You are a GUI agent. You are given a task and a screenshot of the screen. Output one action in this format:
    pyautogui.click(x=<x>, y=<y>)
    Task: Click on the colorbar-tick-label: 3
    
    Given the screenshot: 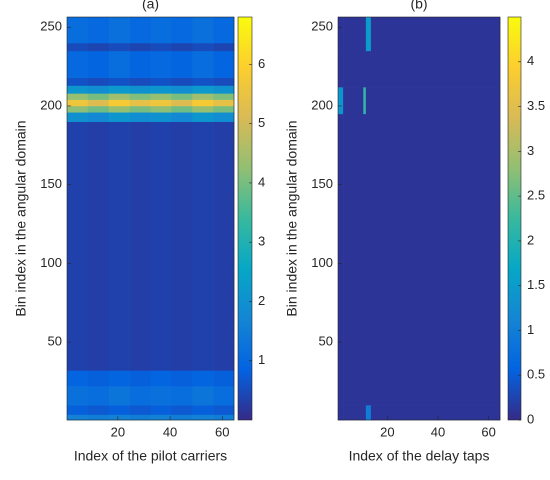 What is the action you would take?
    pyautogui.click(x=261, y=241)
    